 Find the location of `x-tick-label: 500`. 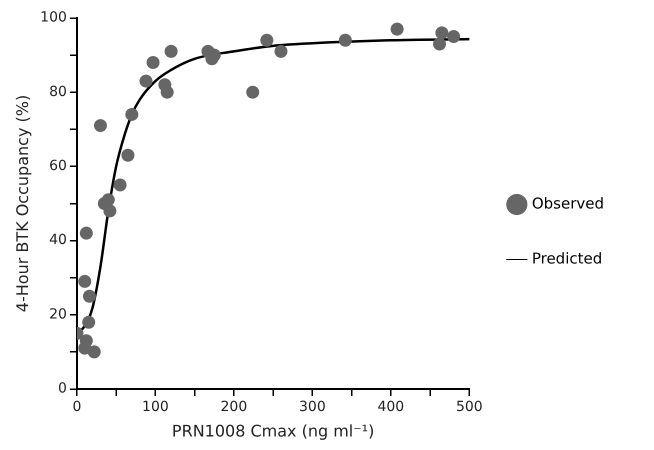

x-tick-label: 500 is located at coordinates (469, 407).